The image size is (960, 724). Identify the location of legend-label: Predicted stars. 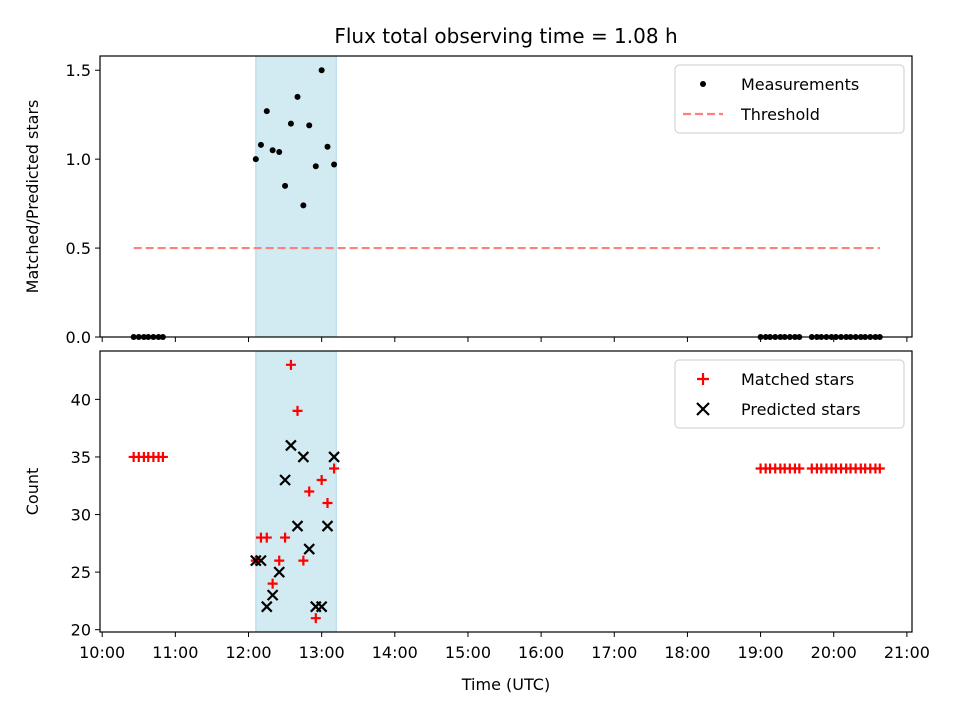
(801, 409).